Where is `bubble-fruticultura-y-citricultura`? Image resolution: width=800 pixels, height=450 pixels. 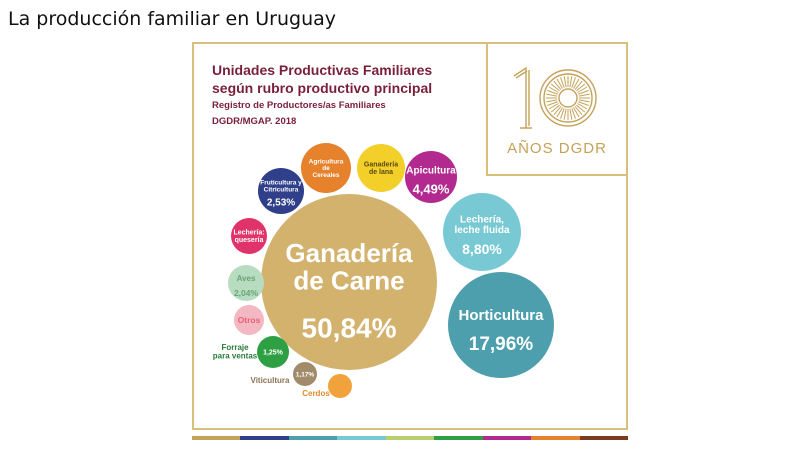
bubble-fruticultura-y-citricultura is located at coordinates (281, 191).